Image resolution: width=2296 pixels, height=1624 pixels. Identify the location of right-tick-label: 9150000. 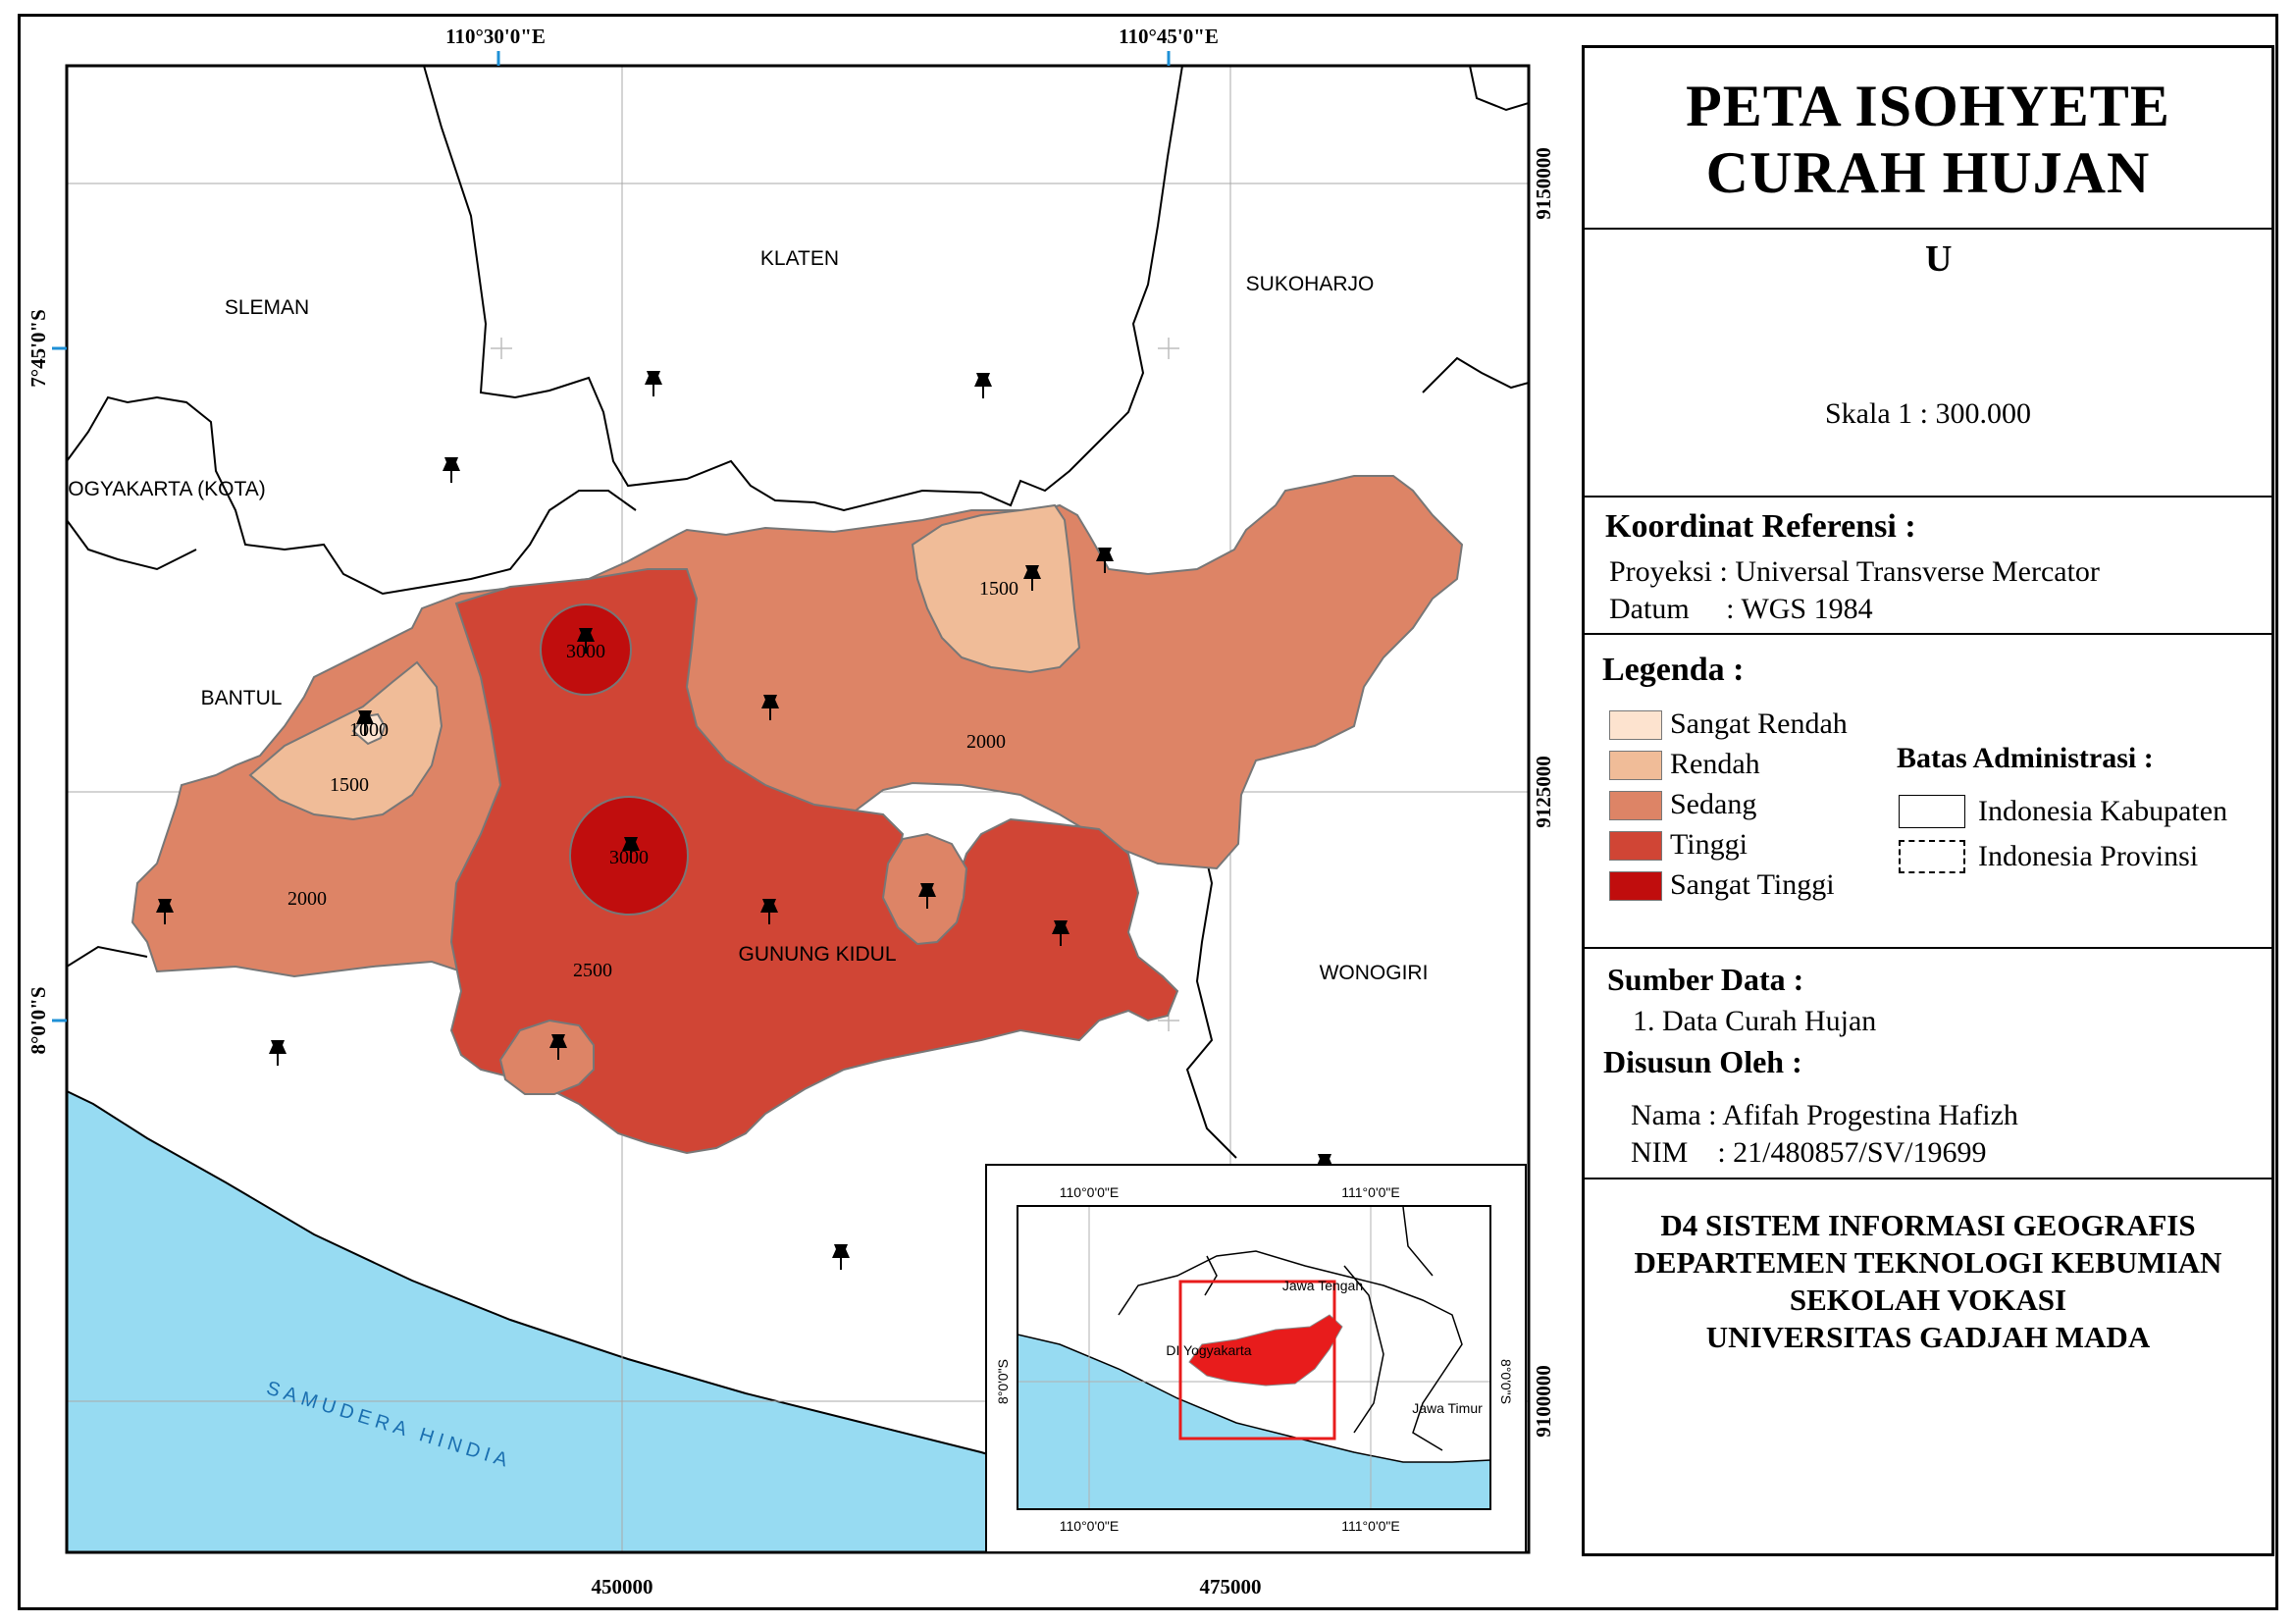
(1543, 183).